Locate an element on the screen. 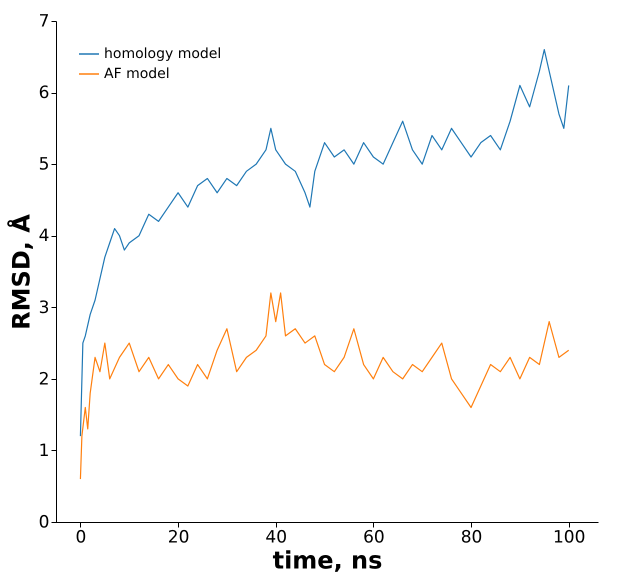  x-tick-label: 100 is located at coordinates (569, 538).